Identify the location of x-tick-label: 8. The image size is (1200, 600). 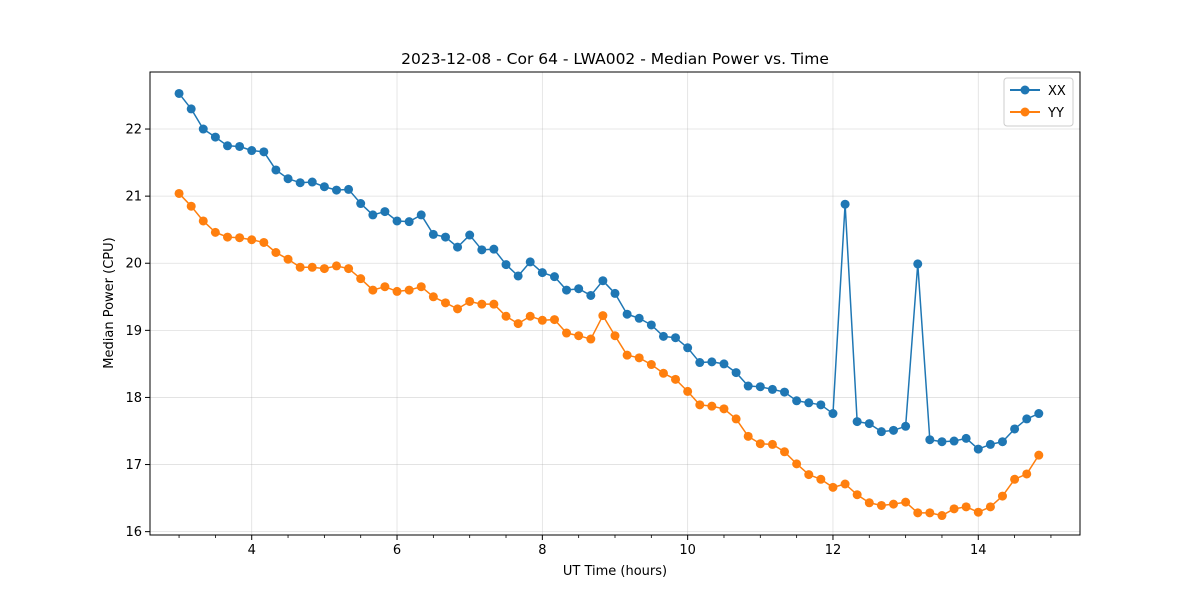
(542, 550).